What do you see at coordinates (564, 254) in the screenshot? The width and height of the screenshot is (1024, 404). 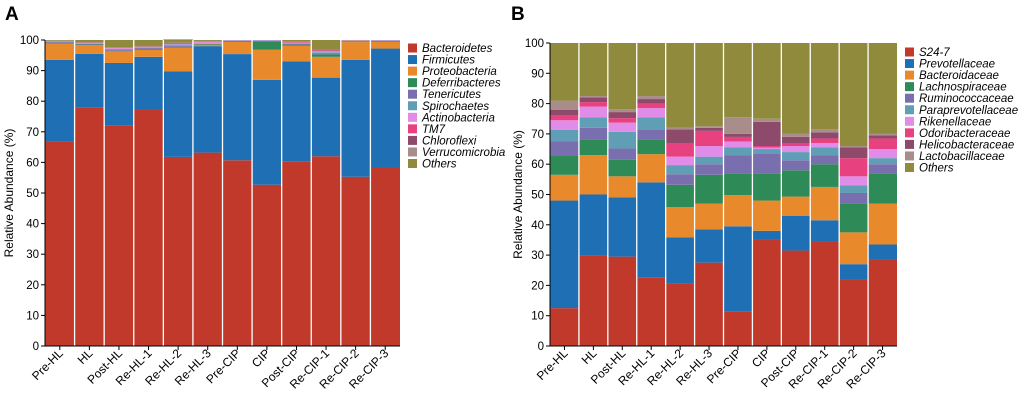 I see `bar-segment-pre-hl-prevotellaceae` at bounding box center [564, 254].